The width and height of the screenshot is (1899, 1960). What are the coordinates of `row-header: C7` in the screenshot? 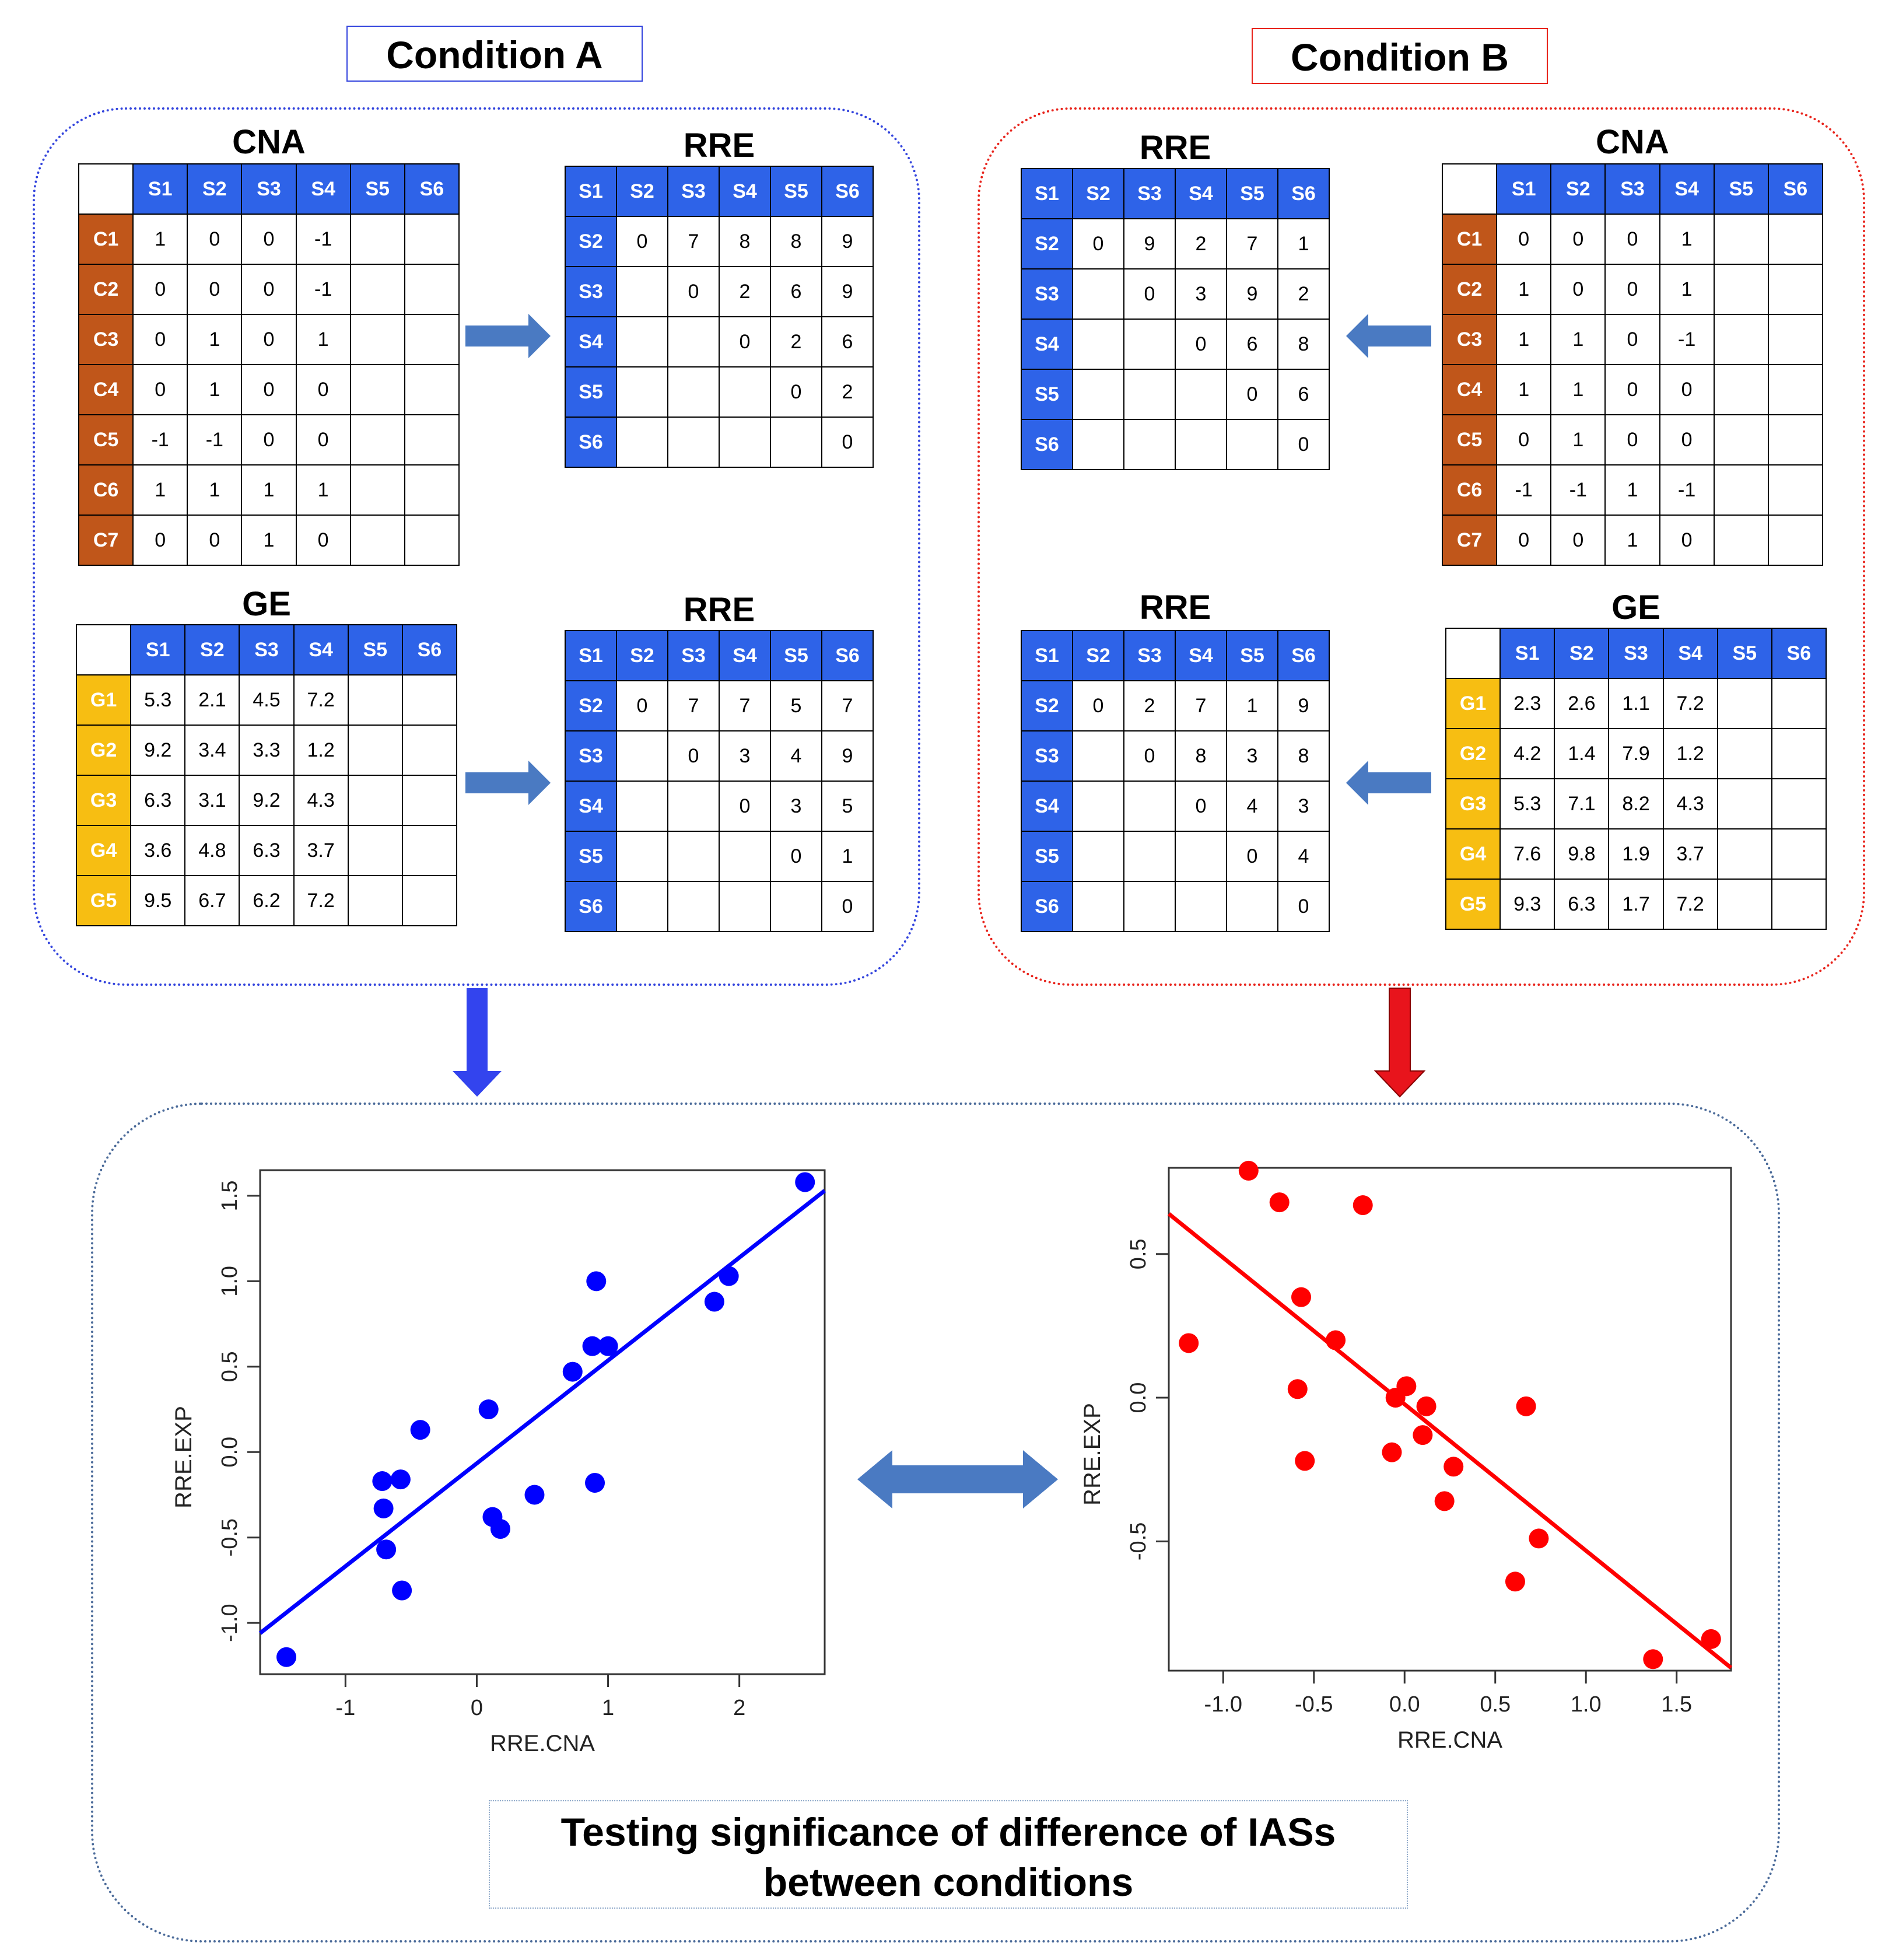 It's located at (106, 540).